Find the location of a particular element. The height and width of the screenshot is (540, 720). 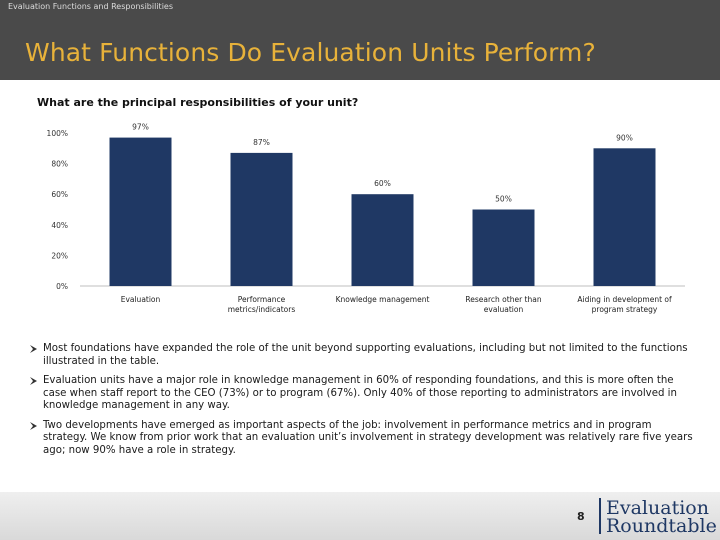

logo-divider is located at coordinates (600, 516).